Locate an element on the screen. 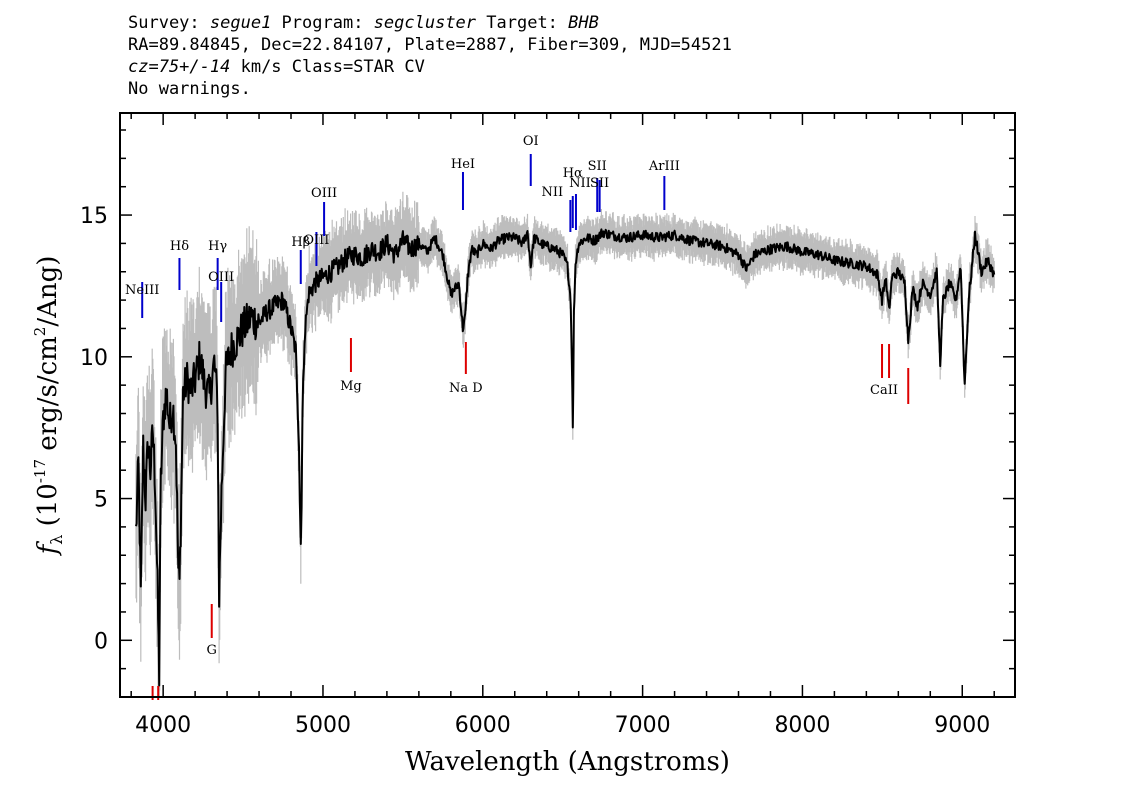  emission-line-label: Hα is located at coordinates (573, 173).